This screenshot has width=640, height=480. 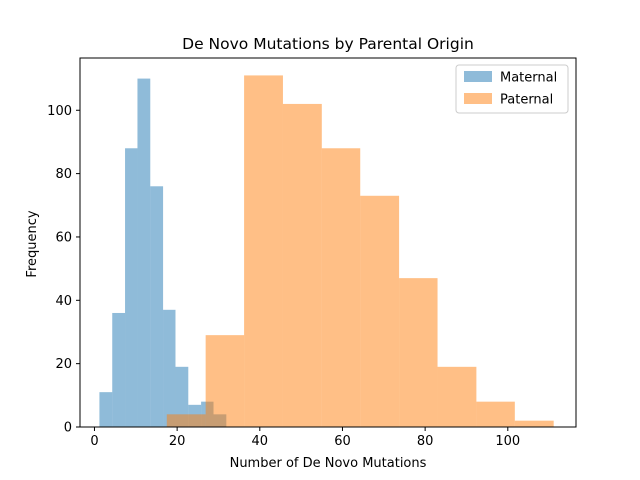 I want to click on x-tick-label: 20, so click(x=177, y=441).